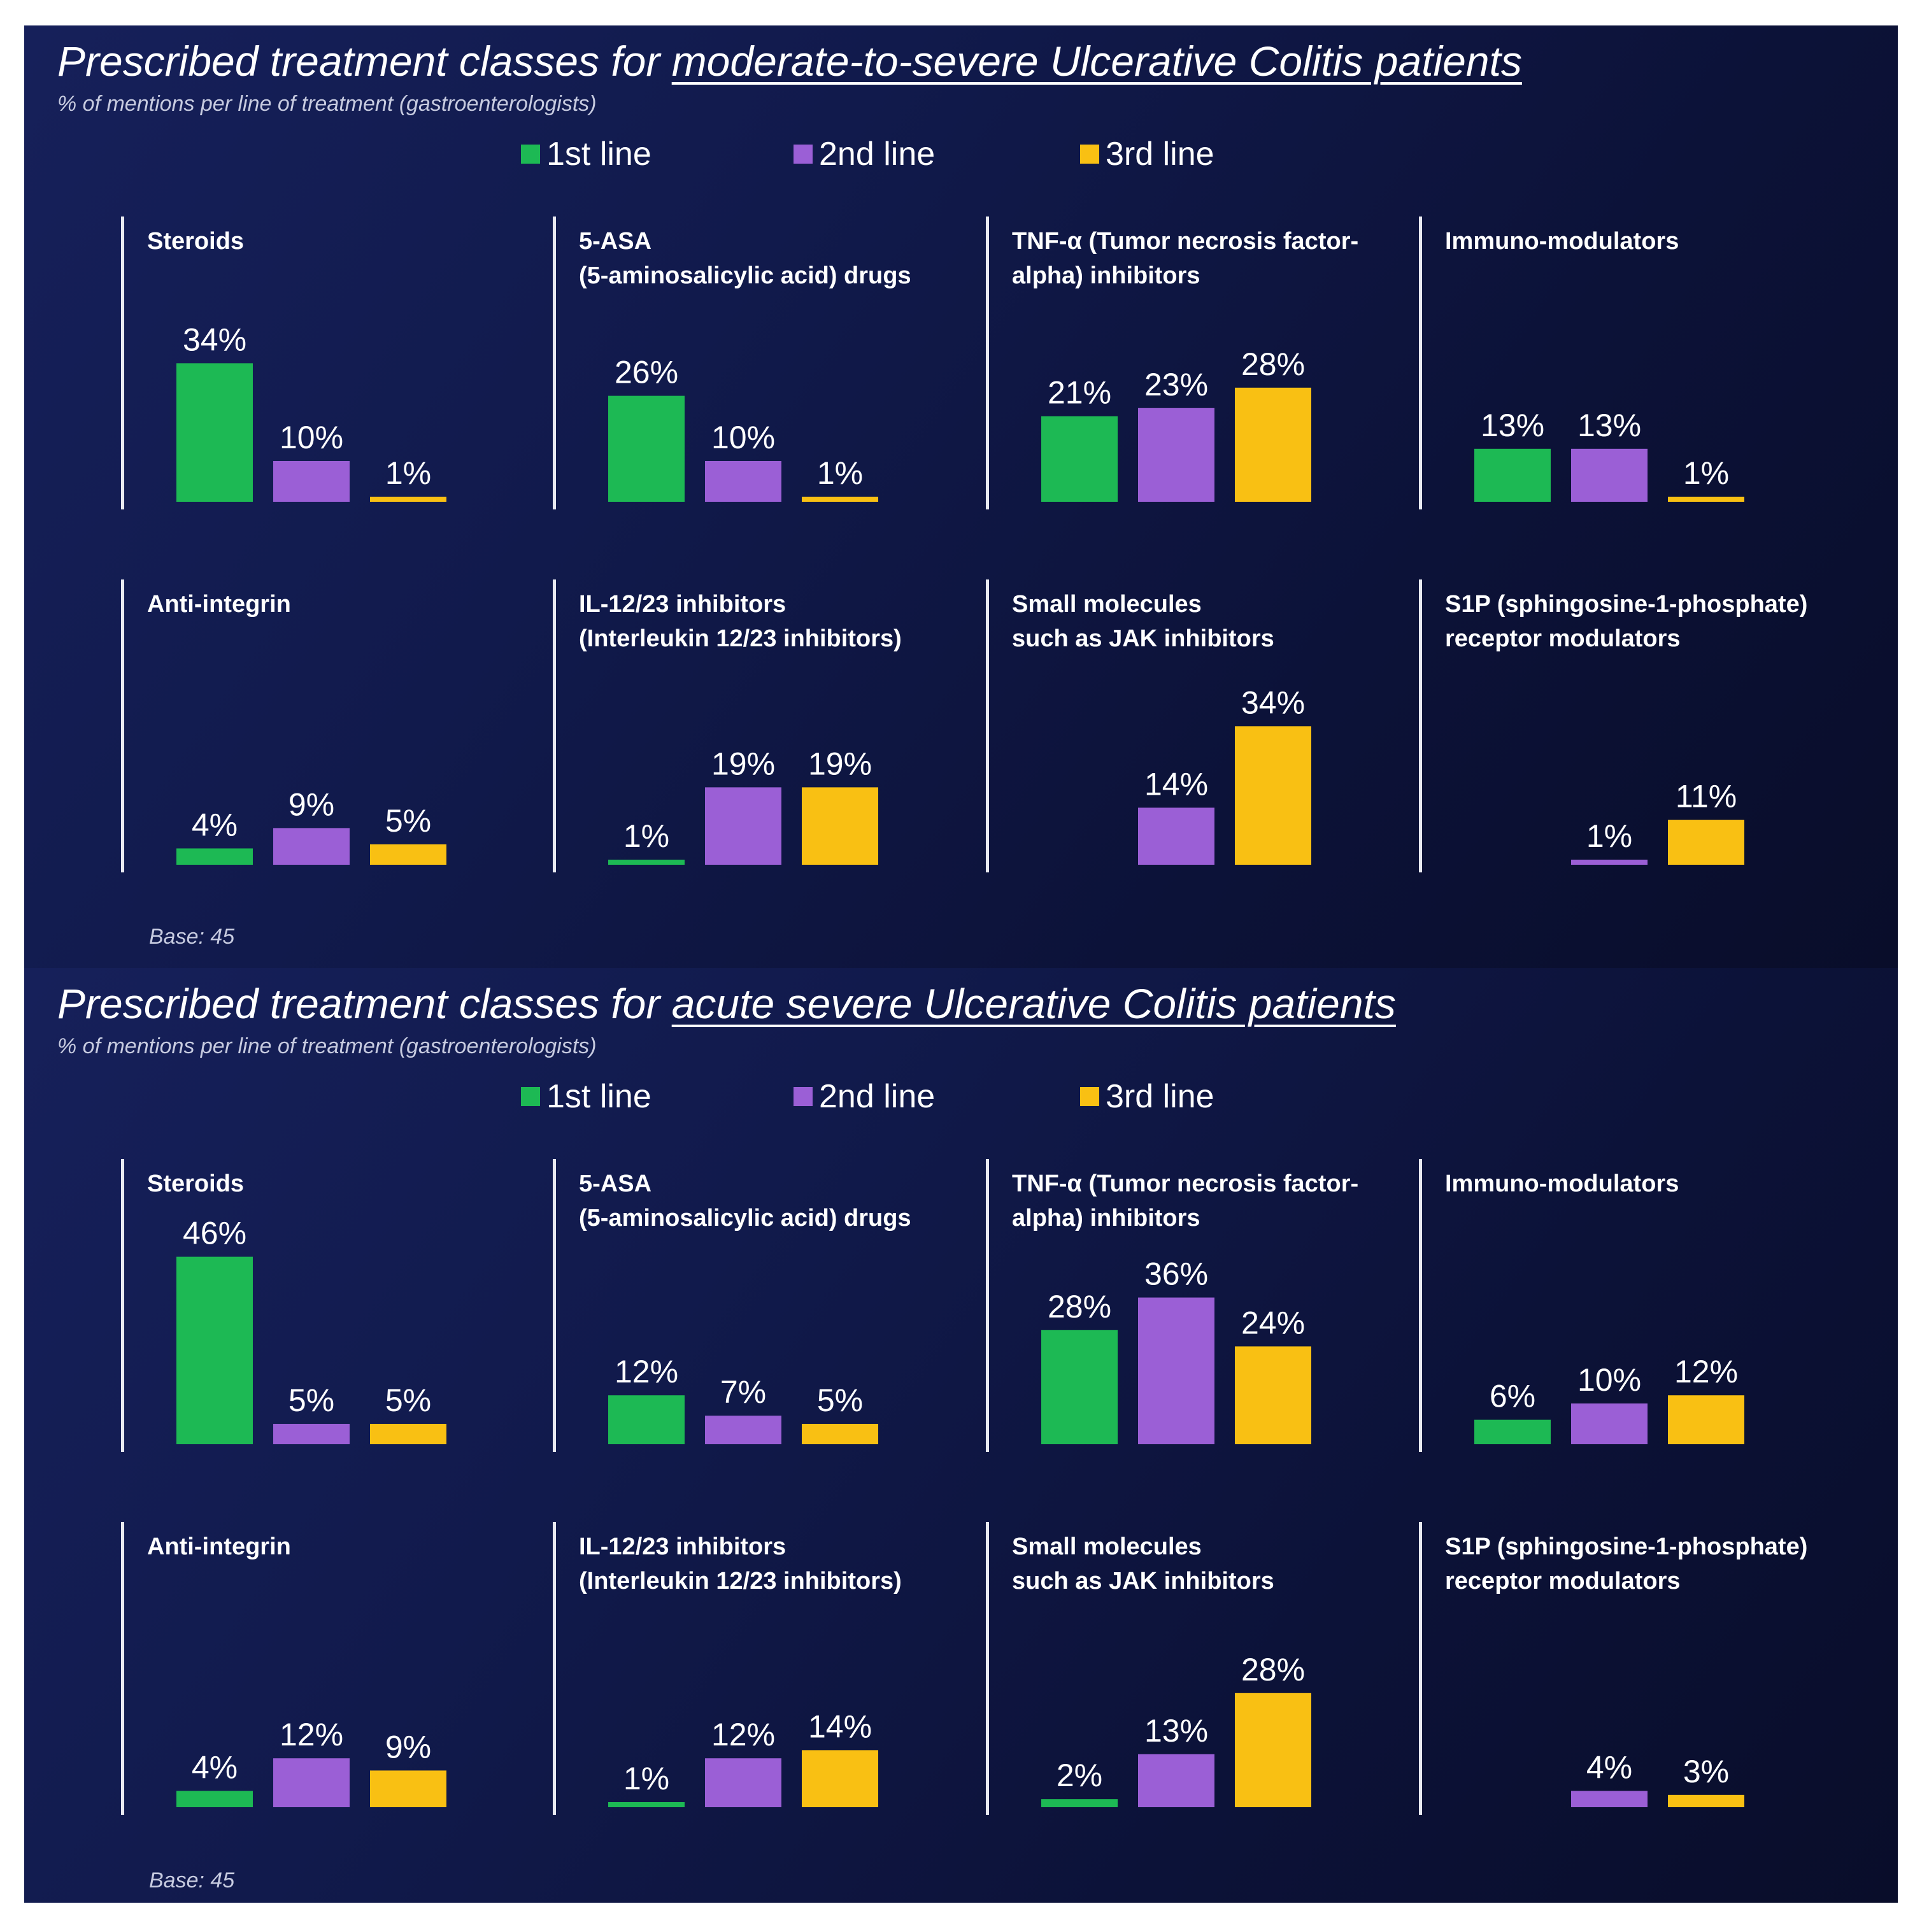 The width and height of the screenshot is (1922, 1932). Describe the element at coordinates (1622, 1306) in the screenshot. I see `chart-group-immuno-modulators: Immuno-modulators 6% 10% 12%` at that location.